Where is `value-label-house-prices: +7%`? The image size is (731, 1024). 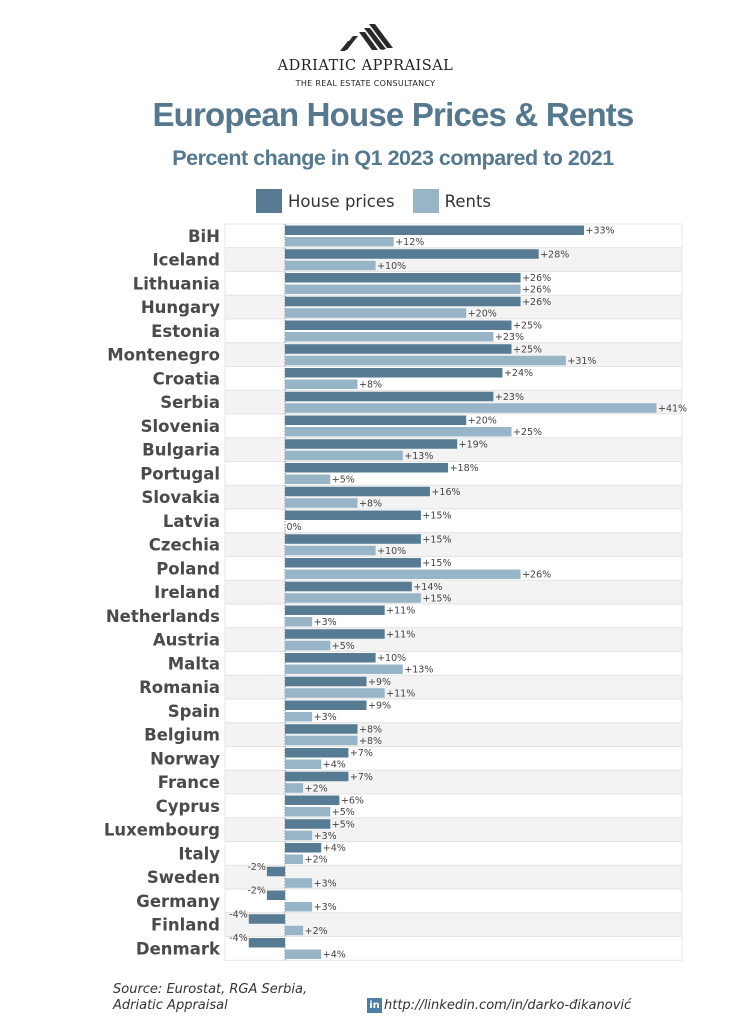
value-label-house-prices: +7% is located at coordinates (361, 753).